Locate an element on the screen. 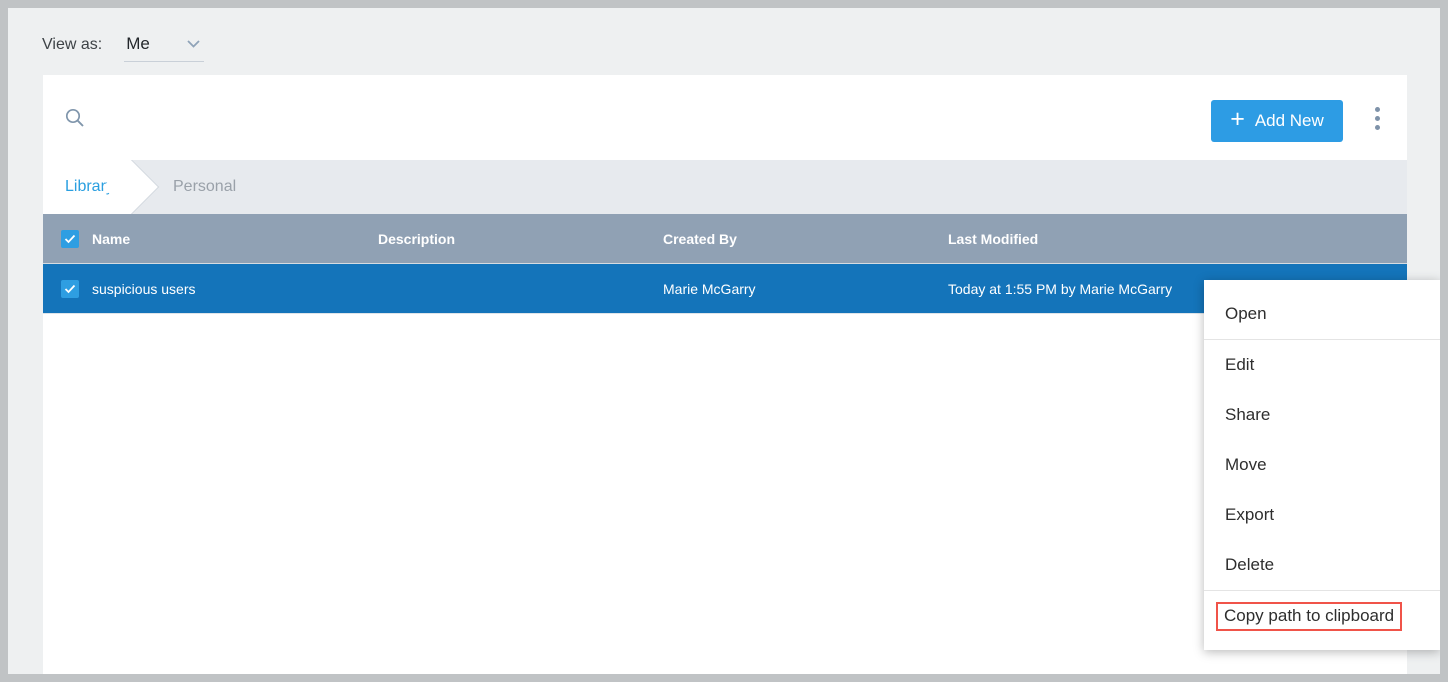  view-as-dropdown: Me is located at coordinates (164, 45).